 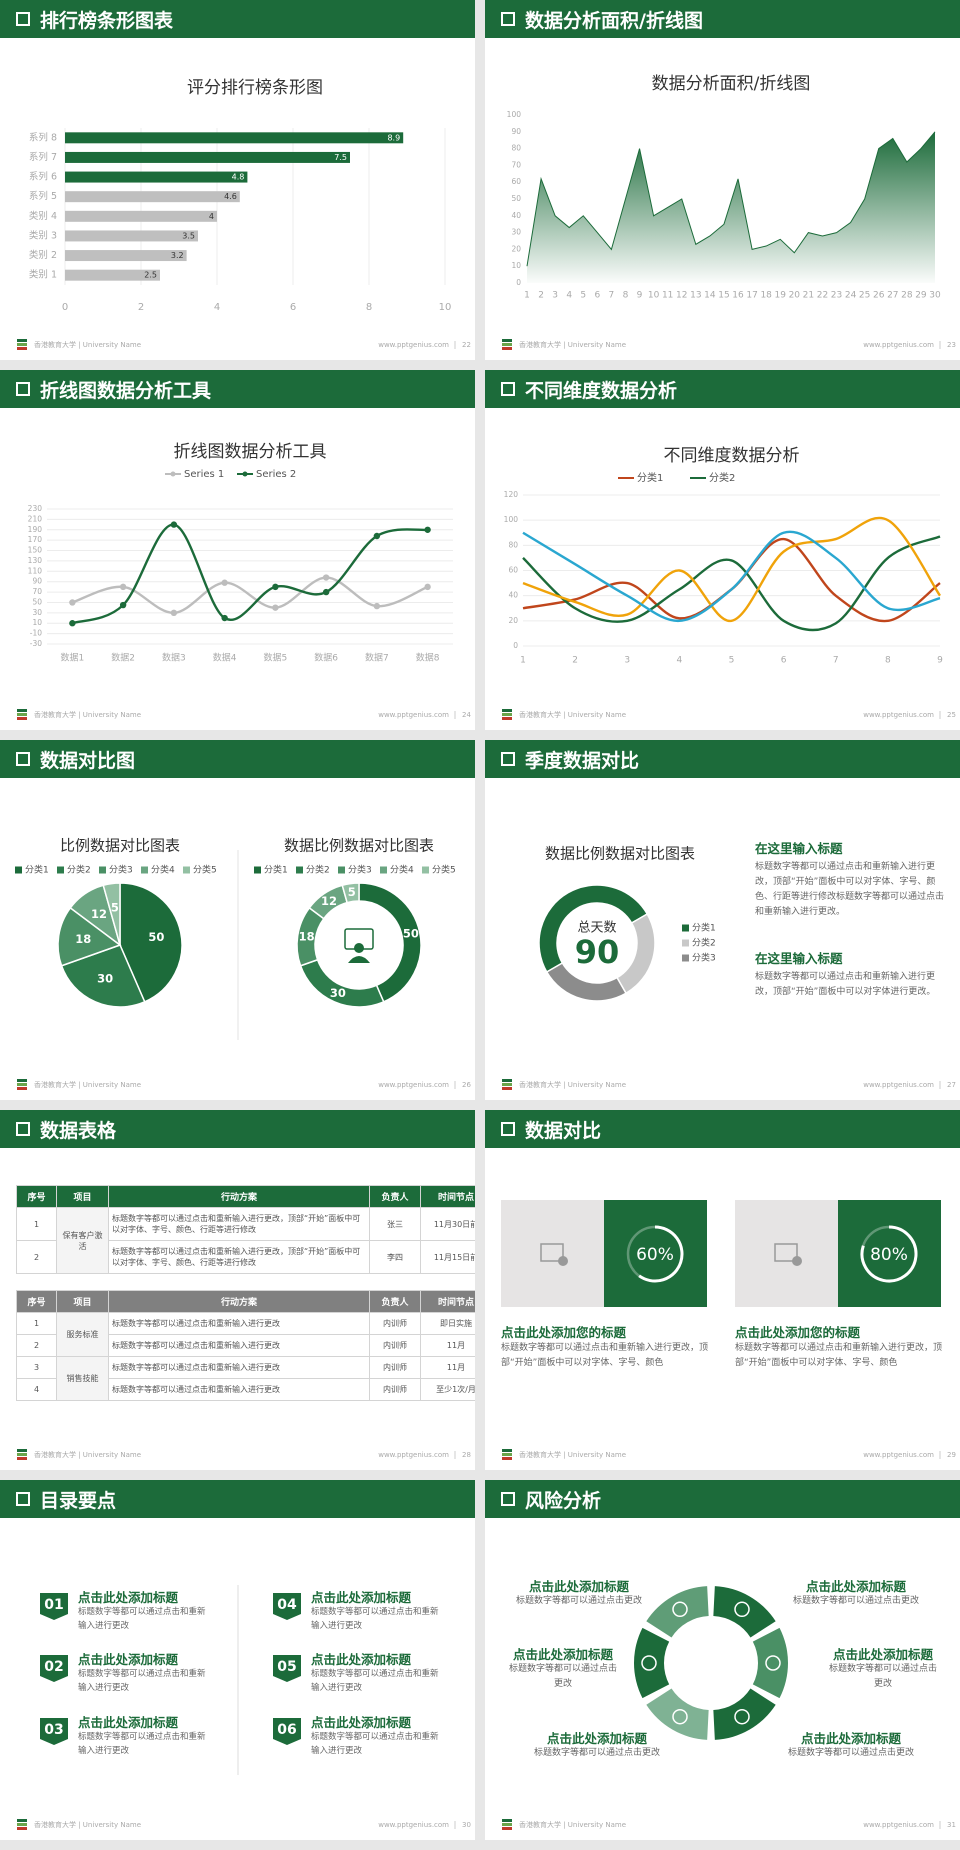 What do you see at coordinates (466, 1085) in the screenshot?
I see `footer-page: 26` at bounding box center [466, 1085].